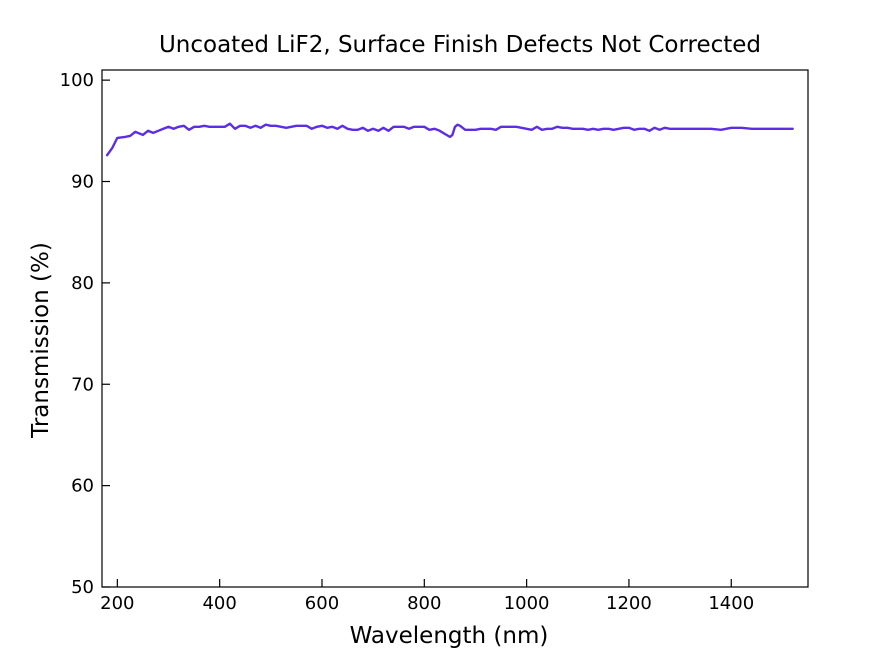 This screenshot has height=670, width=878. Describe the element at coordinates (77, 80) in the screenshot. I see `y-tick-label: 100` at that location.